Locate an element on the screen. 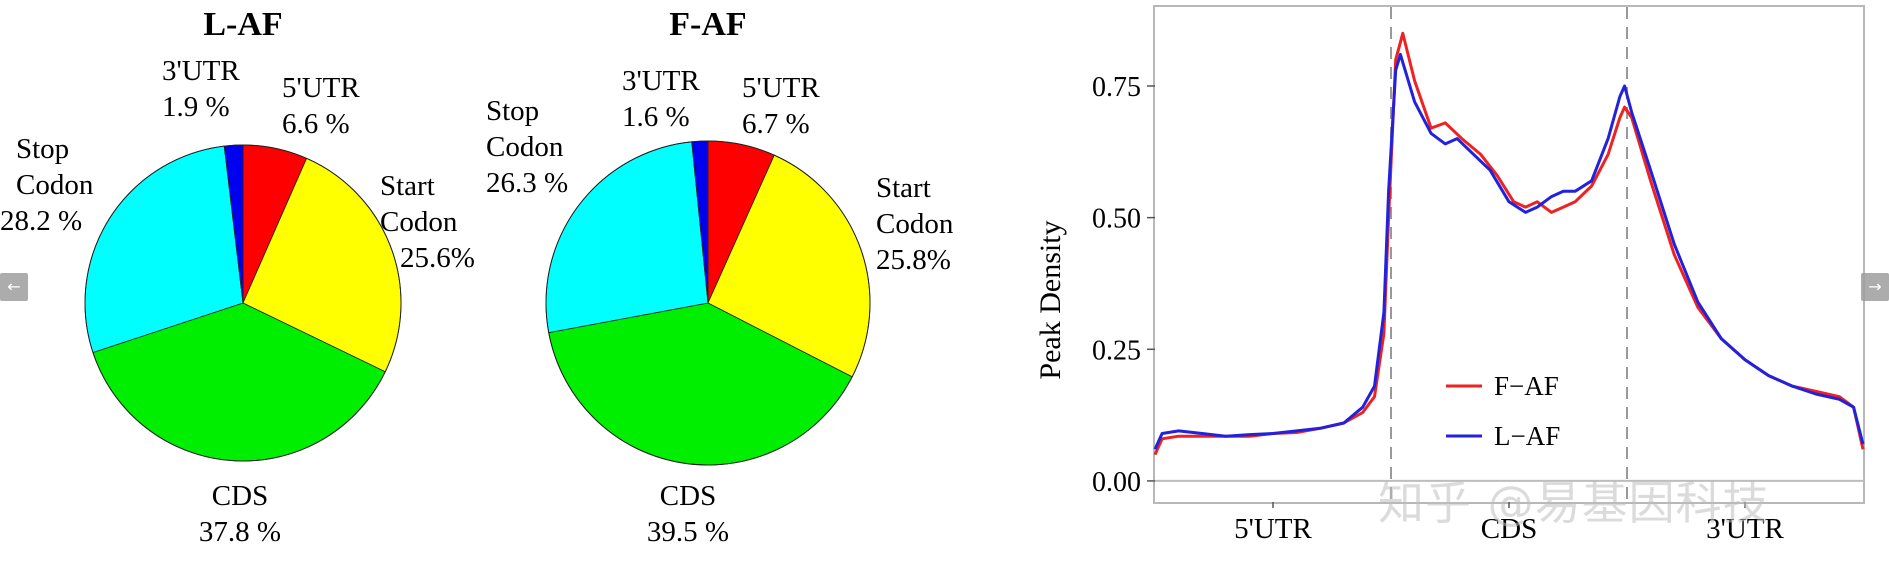 This screenshot has width=1889, height=566. x-region-label-cds: CDS is located at coordinates (1509, 529).